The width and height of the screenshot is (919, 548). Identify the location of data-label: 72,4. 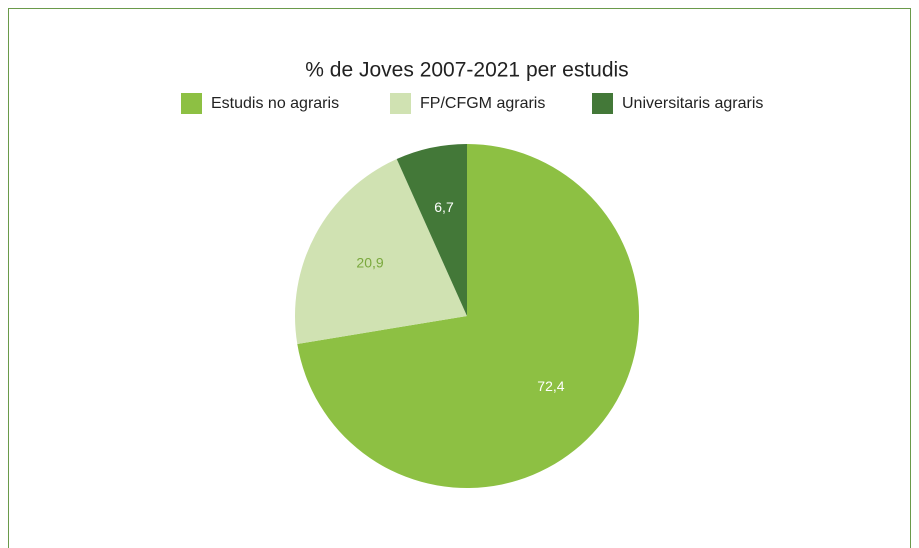
(550, 386).